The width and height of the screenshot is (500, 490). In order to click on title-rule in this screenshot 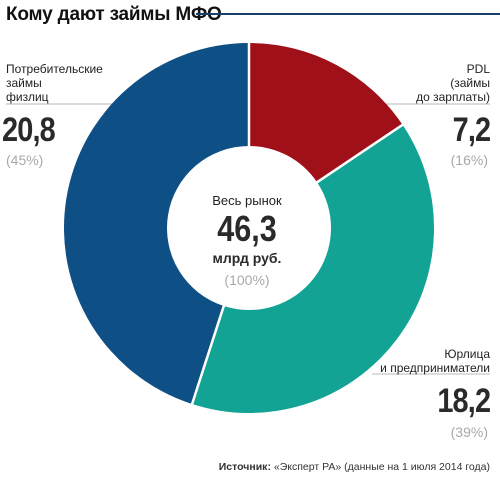, I will do `click(348, 14)`.